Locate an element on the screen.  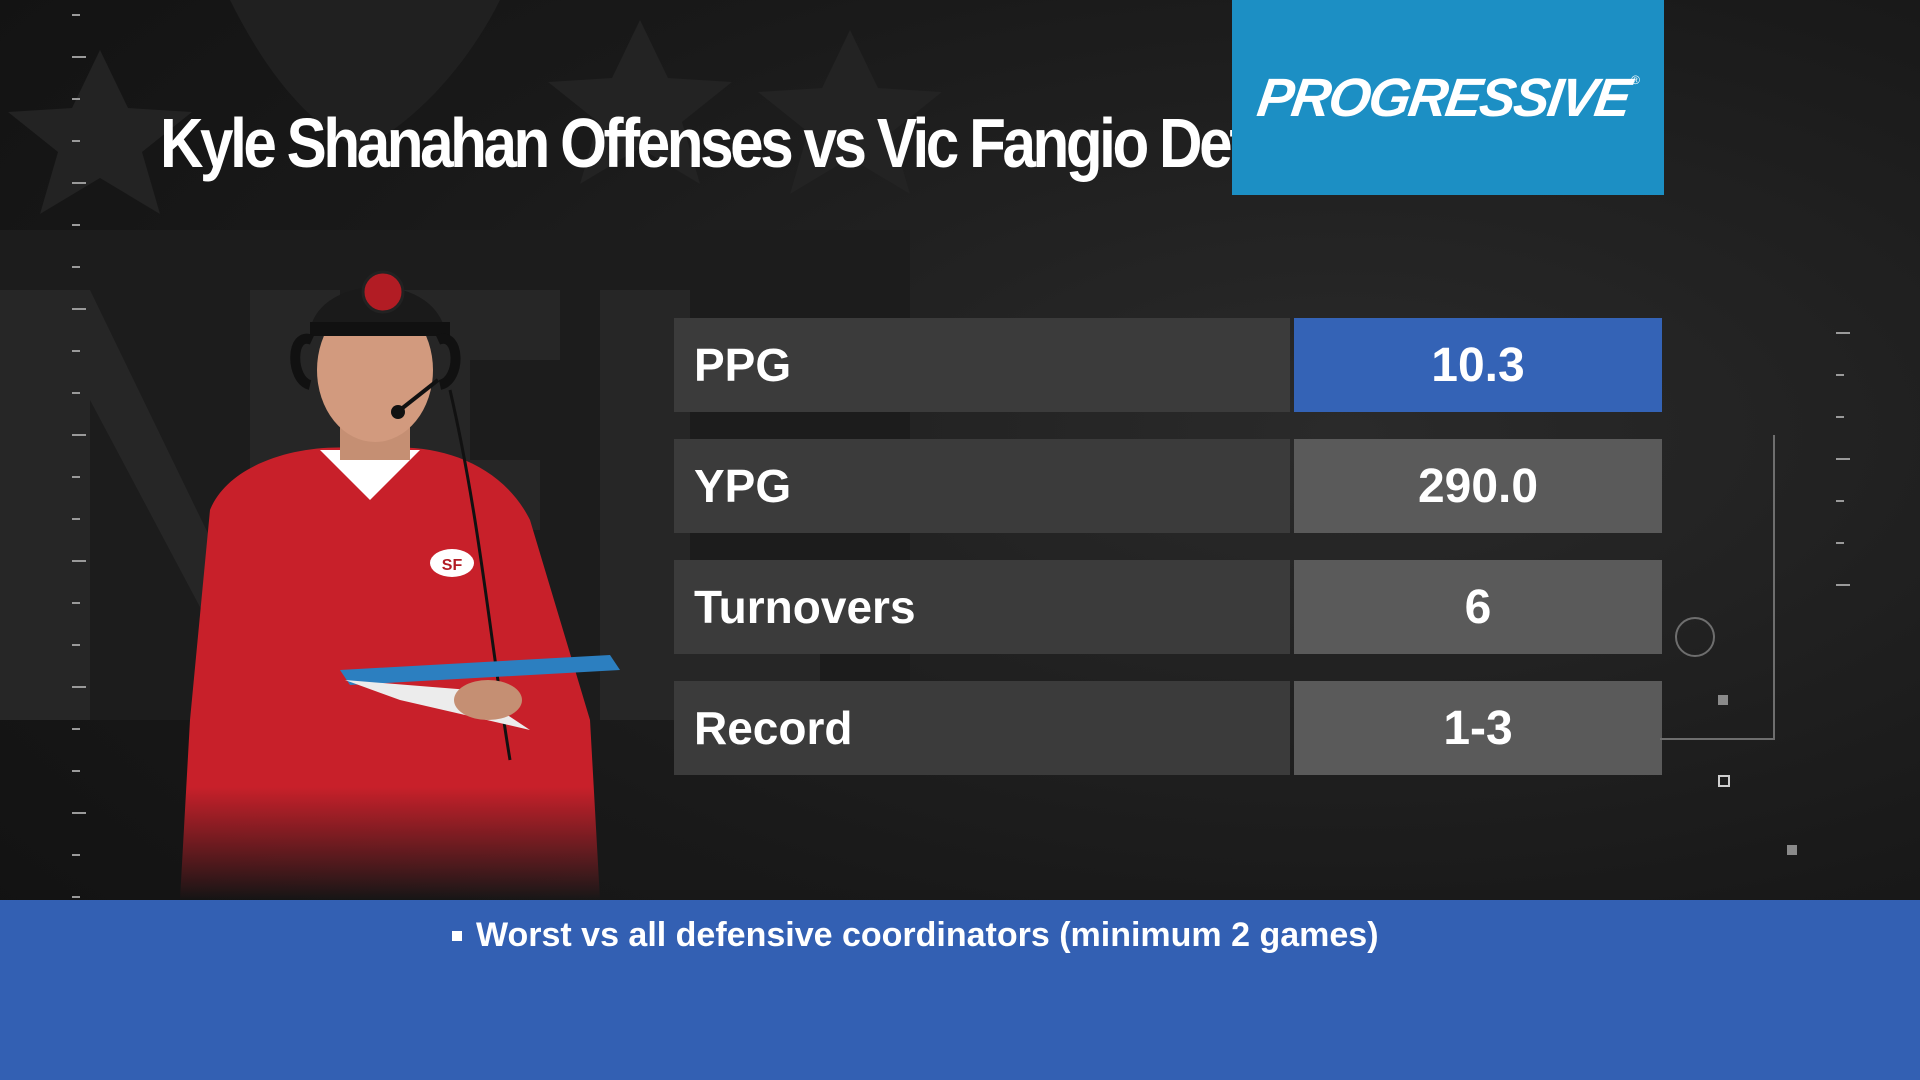
stat-row-ypg: YPG 290.0 is located at coordinates (1168, 486).